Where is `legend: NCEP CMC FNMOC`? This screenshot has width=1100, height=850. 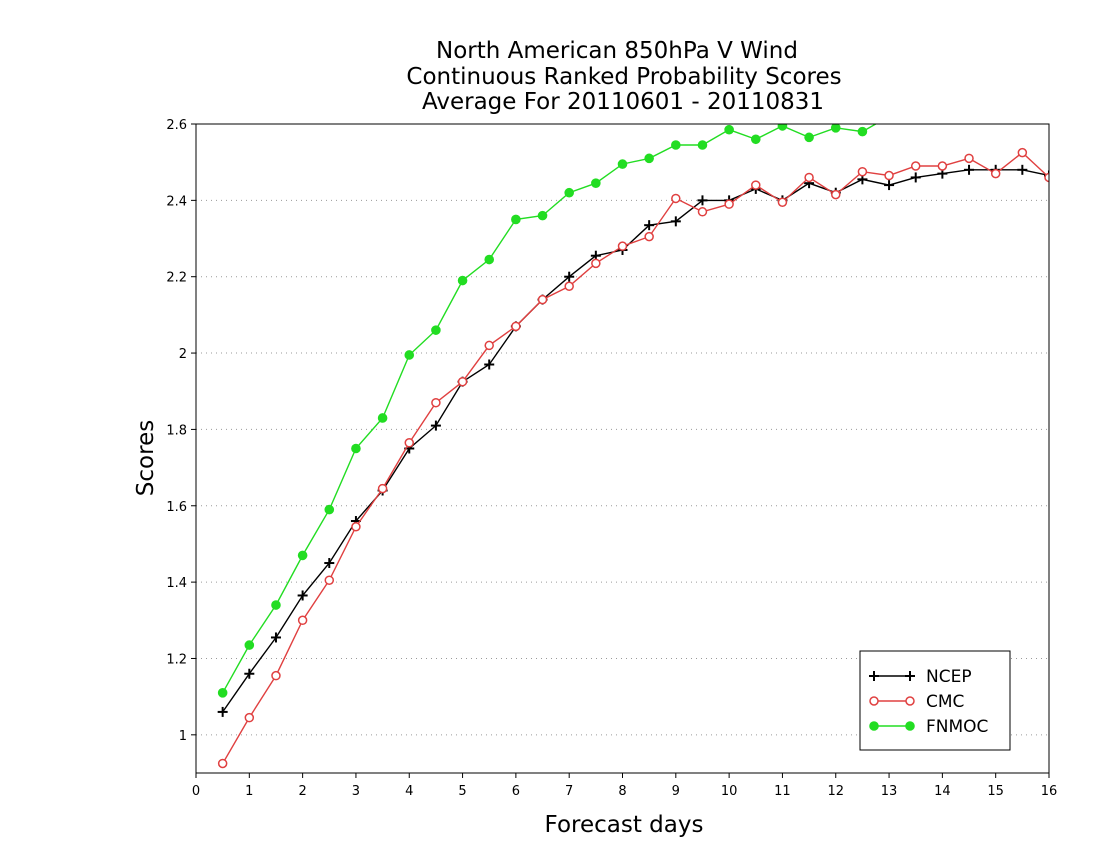 legend: NCEP CMC FNMOC is located at coordinates (935, 700).